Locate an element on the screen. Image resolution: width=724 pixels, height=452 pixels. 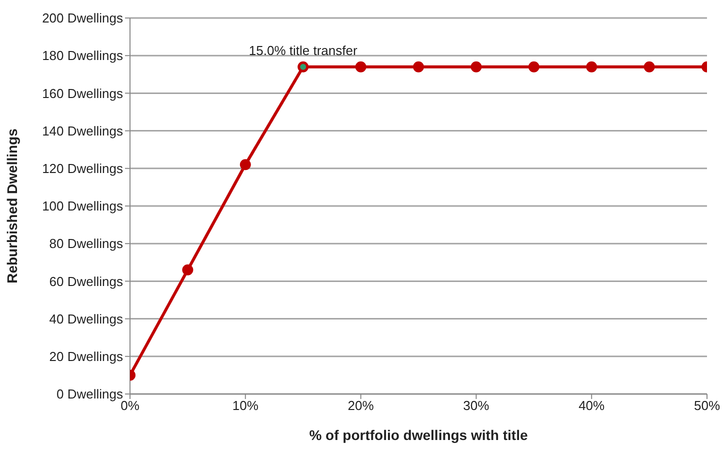
y-tick-label: 0 Dwellings is located at coordinates (90, 394).